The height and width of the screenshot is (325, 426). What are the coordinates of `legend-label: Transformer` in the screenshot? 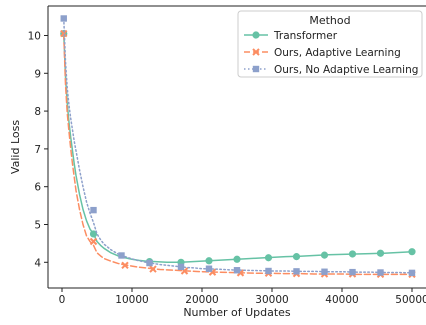 It's located at (305, 36).